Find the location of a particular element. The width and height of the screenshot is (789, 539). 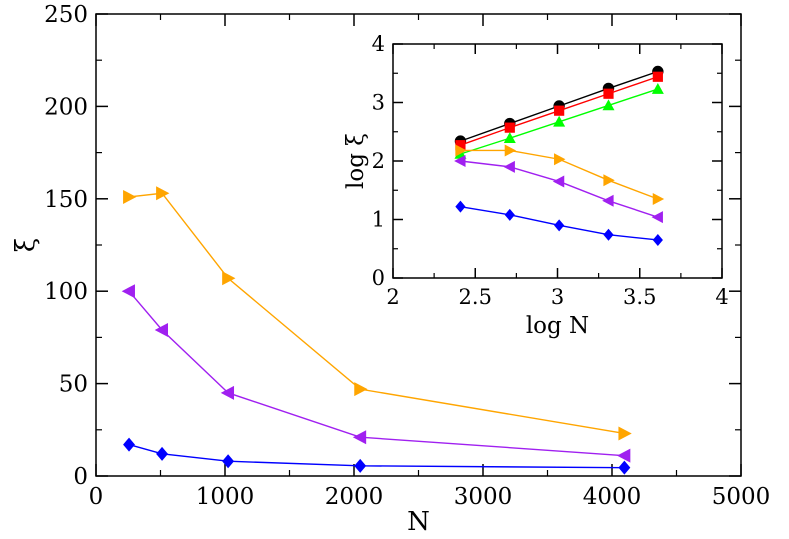

inset-series-purple is located at coordinates (558, 189).